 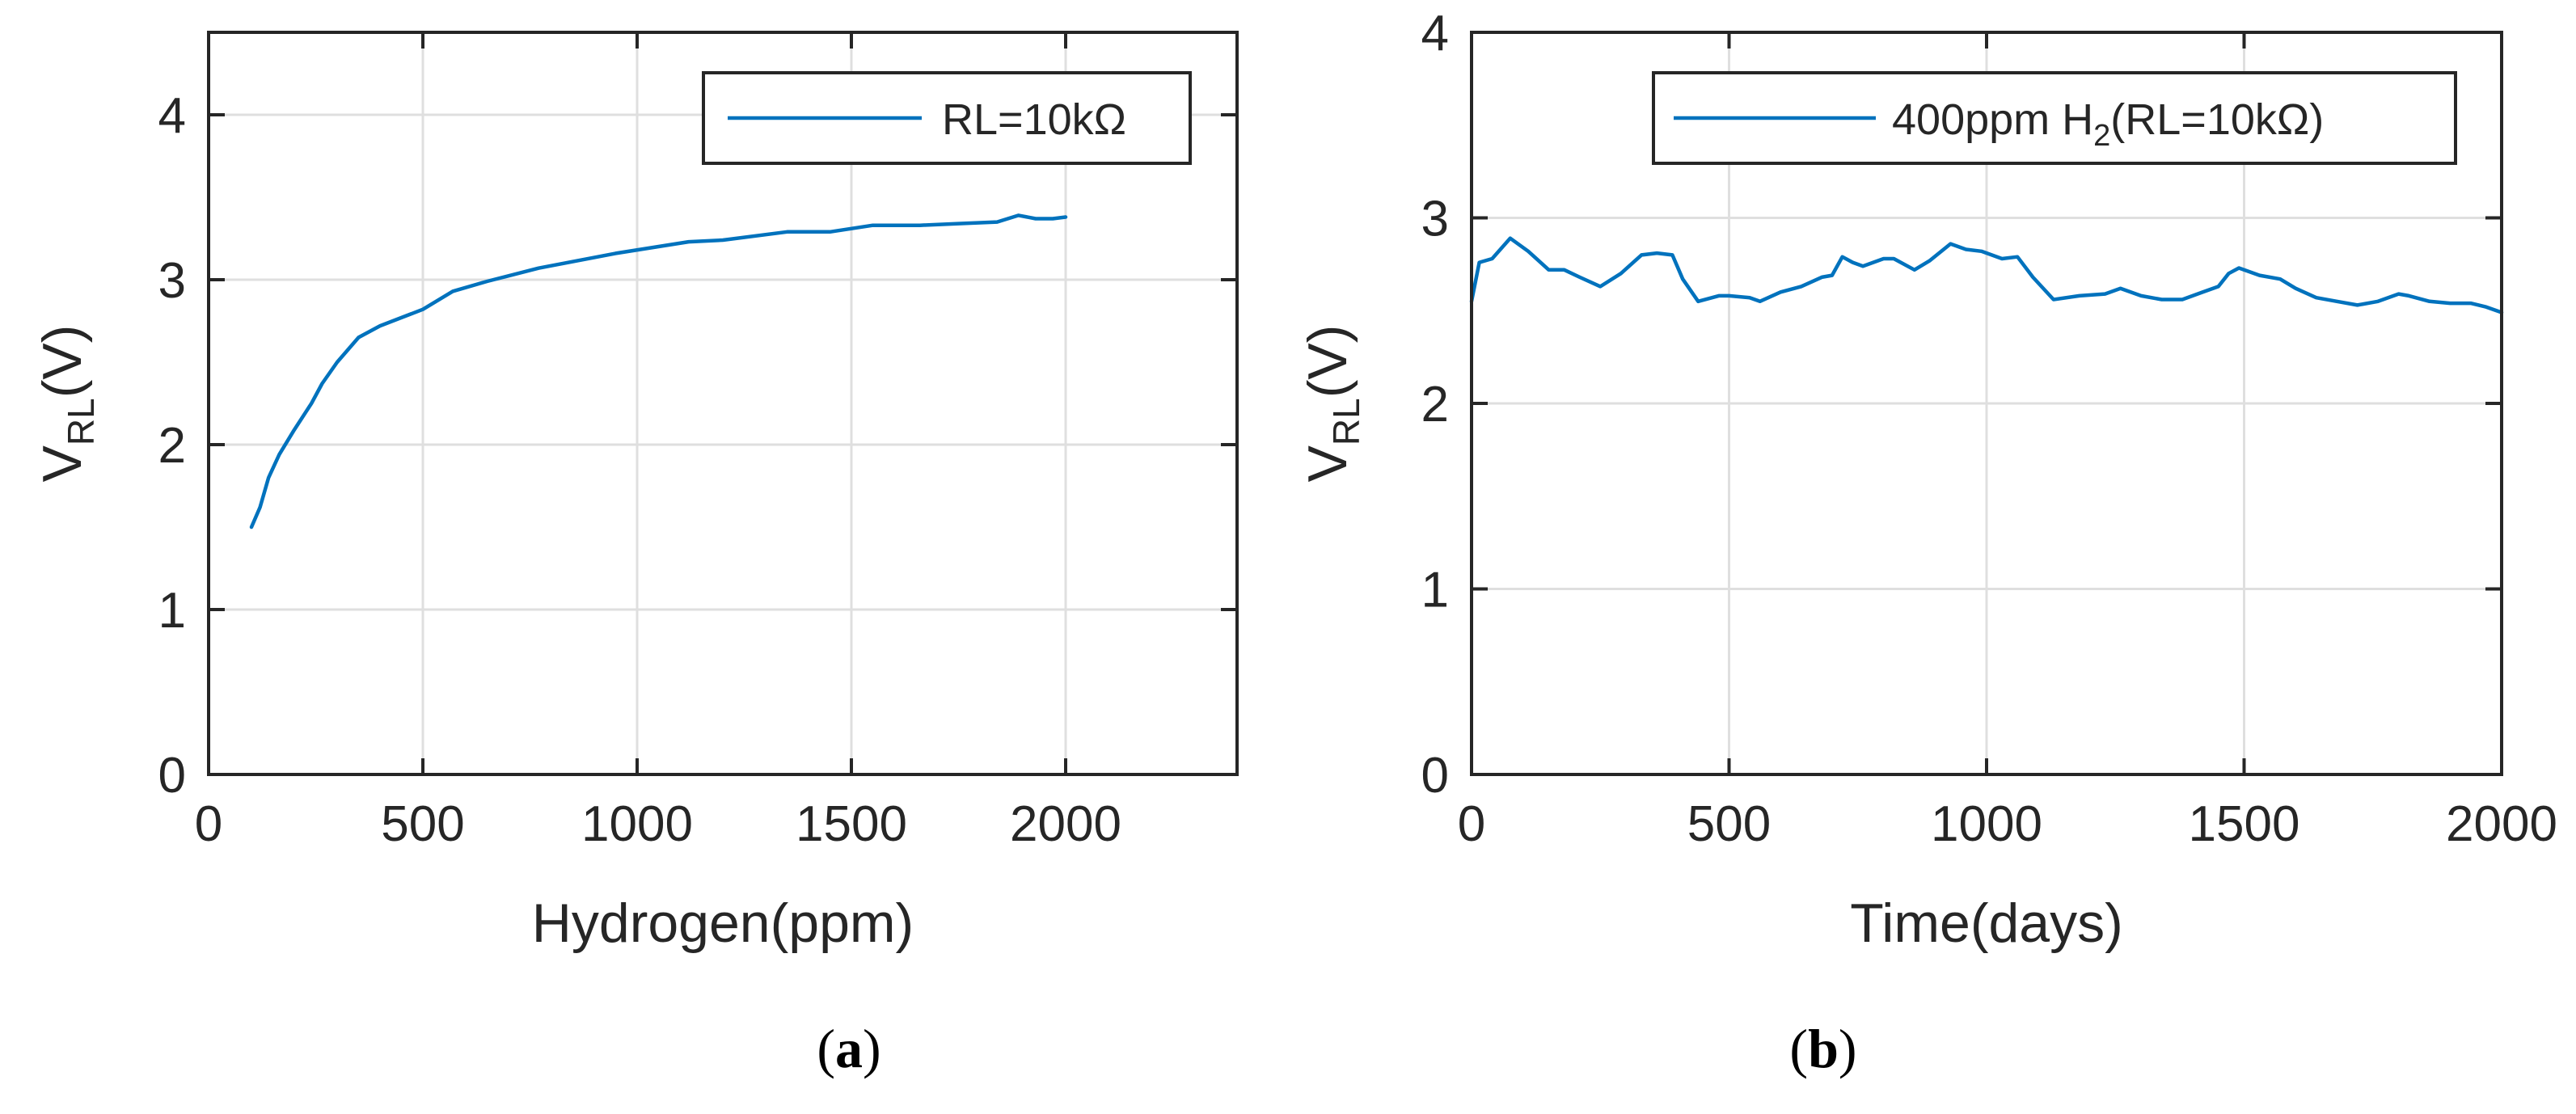 I want to click on legend: RL=10kΩ, so click(x=947, y=118).